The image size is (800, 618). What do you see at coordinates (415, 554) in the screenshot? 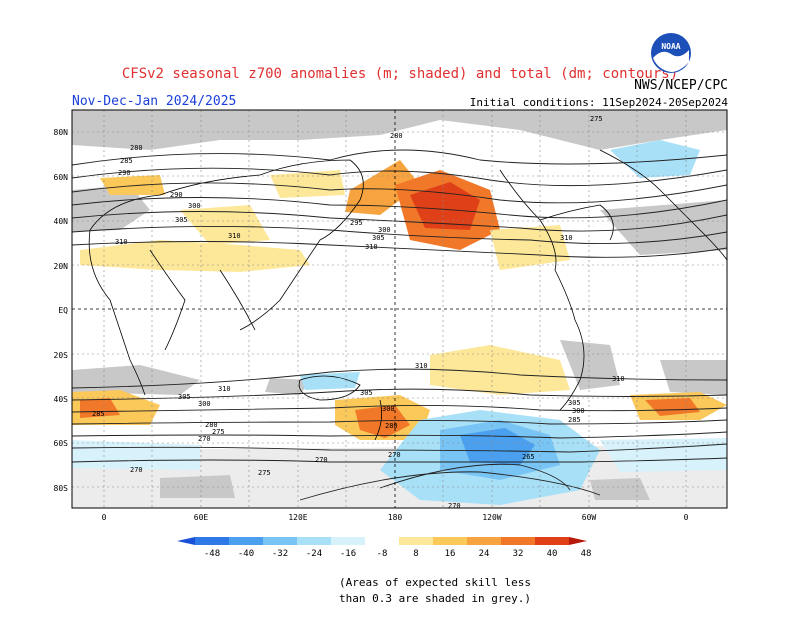
I see `colorbar-label: 8` at bounding box center [415, 554].